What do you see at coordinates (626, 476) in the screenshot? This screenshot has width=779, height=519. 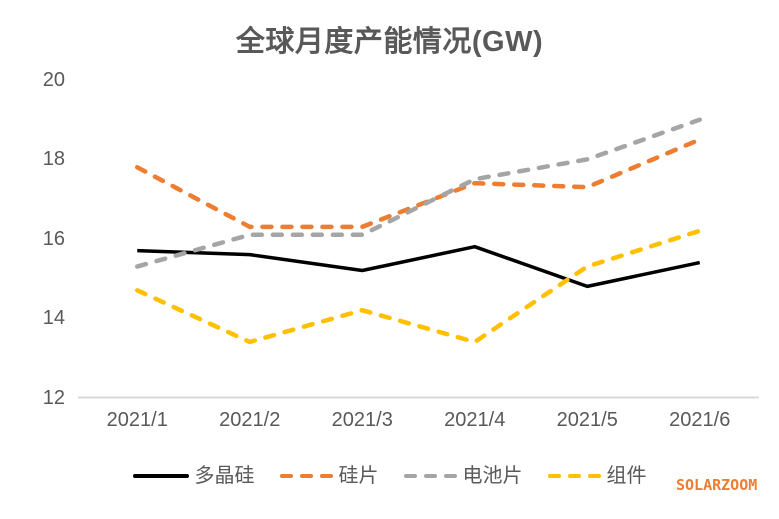 I see `legend-label: 组件` at bounding box center [626, 476].